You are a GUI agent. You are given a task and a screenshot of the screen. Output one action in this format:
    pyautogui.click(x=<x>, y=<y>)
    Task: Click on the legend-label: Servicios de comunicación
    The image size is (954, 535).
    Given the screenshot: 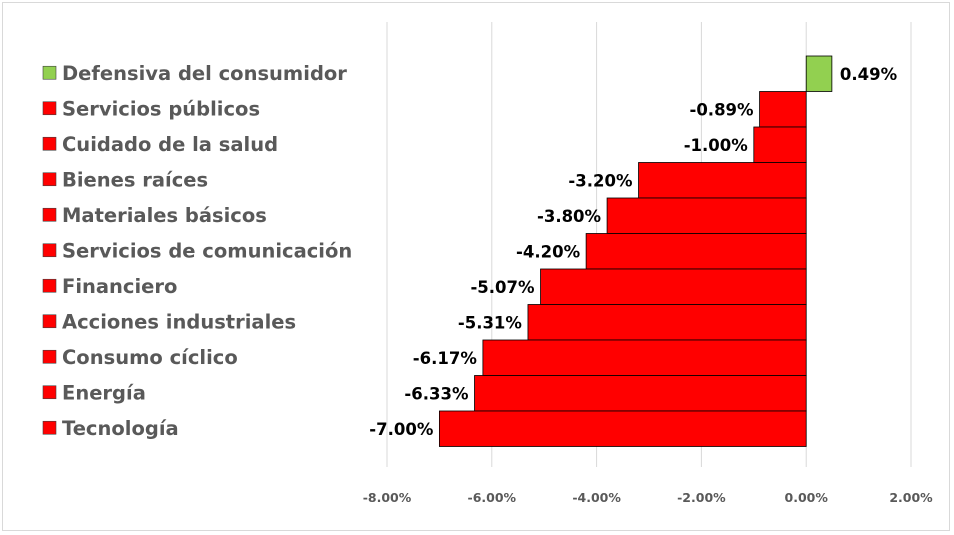 What is the action you would take?
    pyautogui.click(x=207, y=250)
    